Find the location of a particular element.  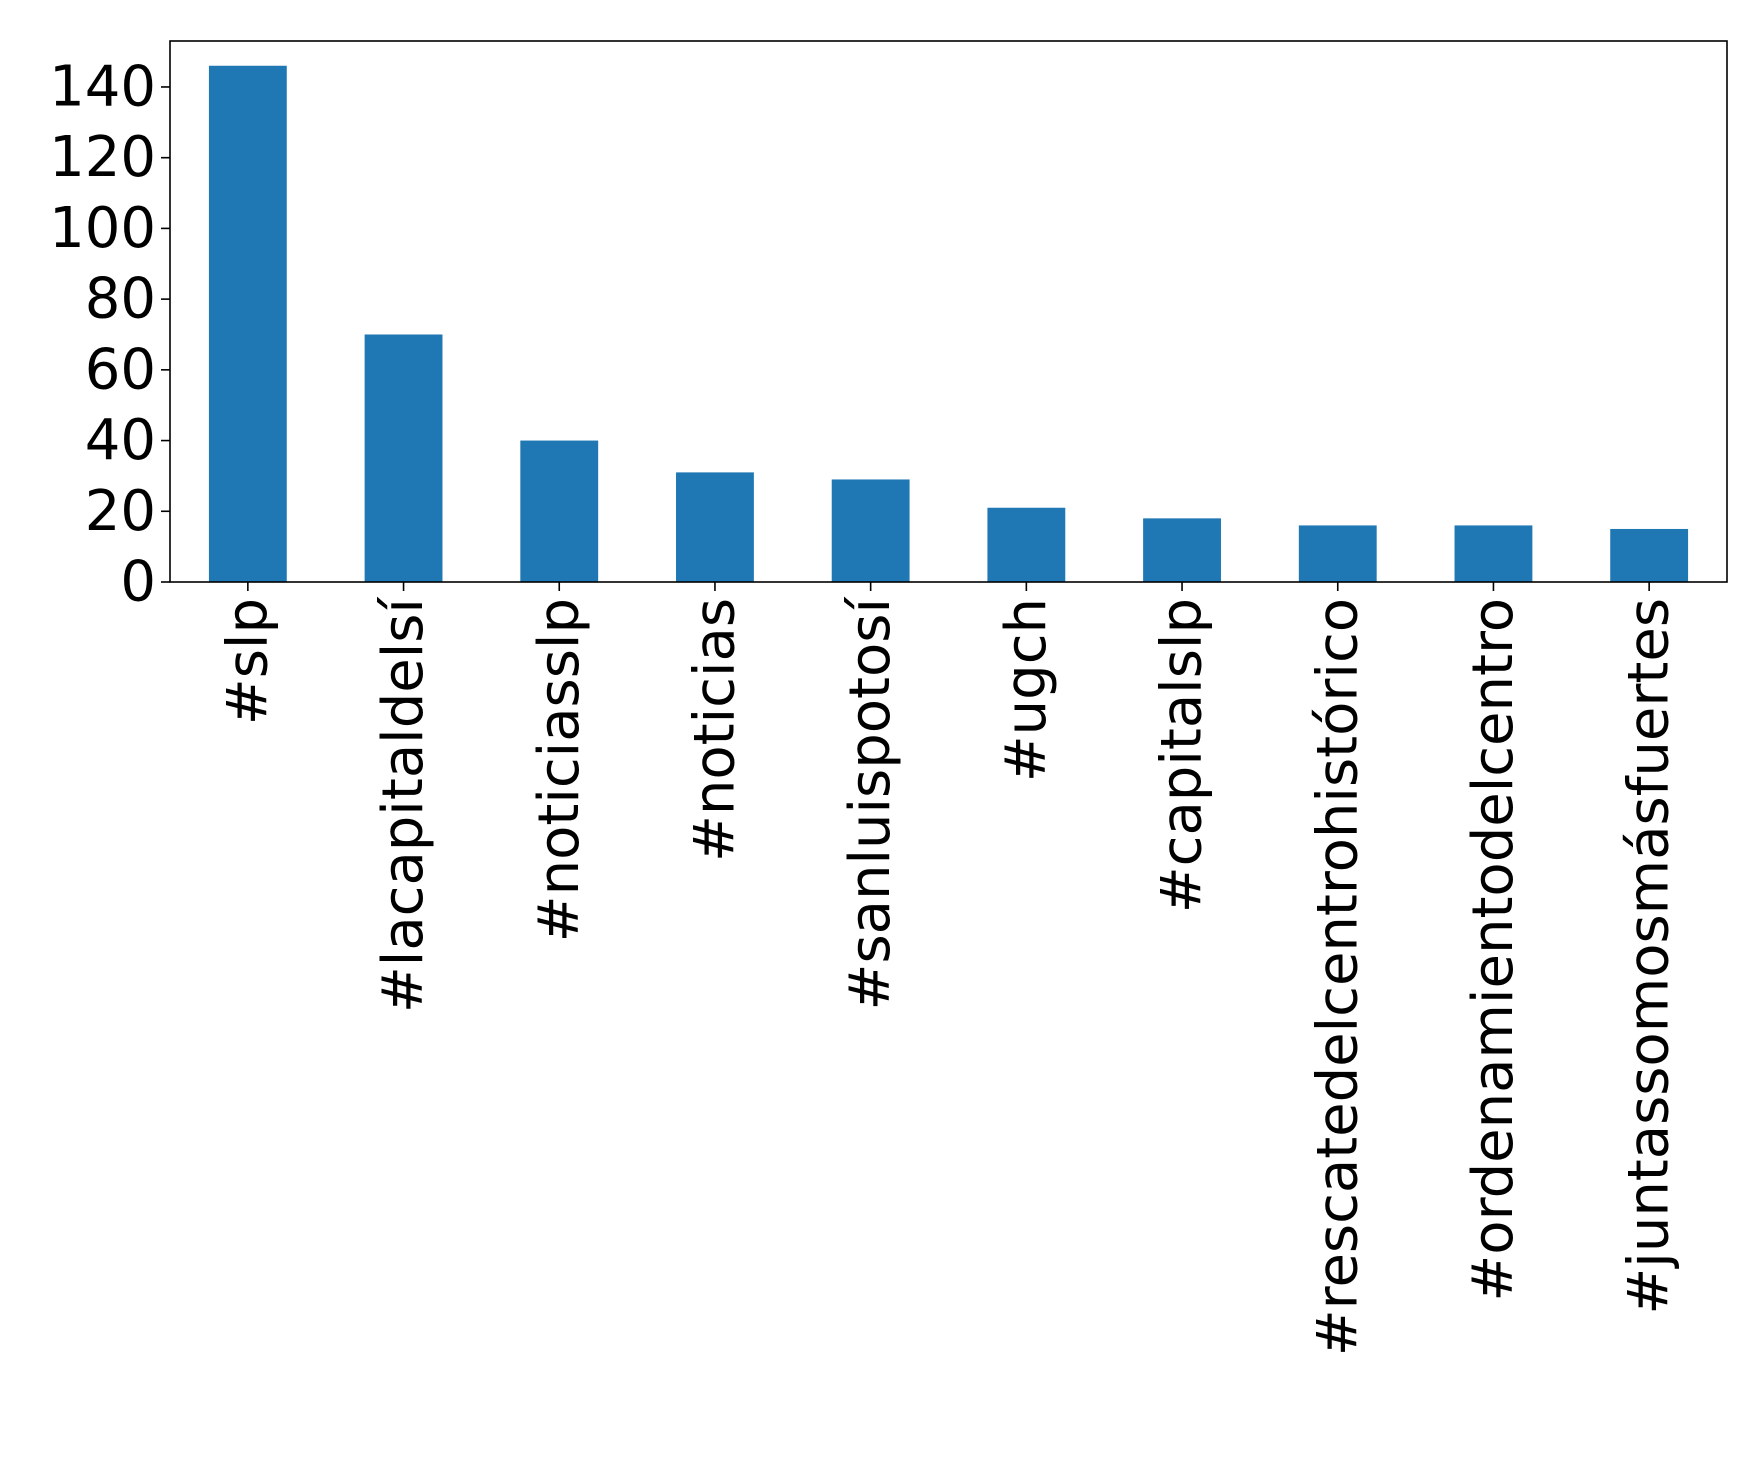

y-tick-label-0: 0 is located at coordinates (138, 582).